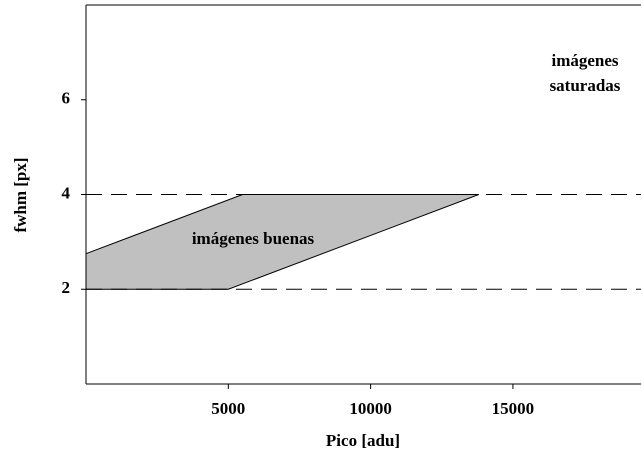  I want to click on x-tick-label: 15000, so click(513, 408).